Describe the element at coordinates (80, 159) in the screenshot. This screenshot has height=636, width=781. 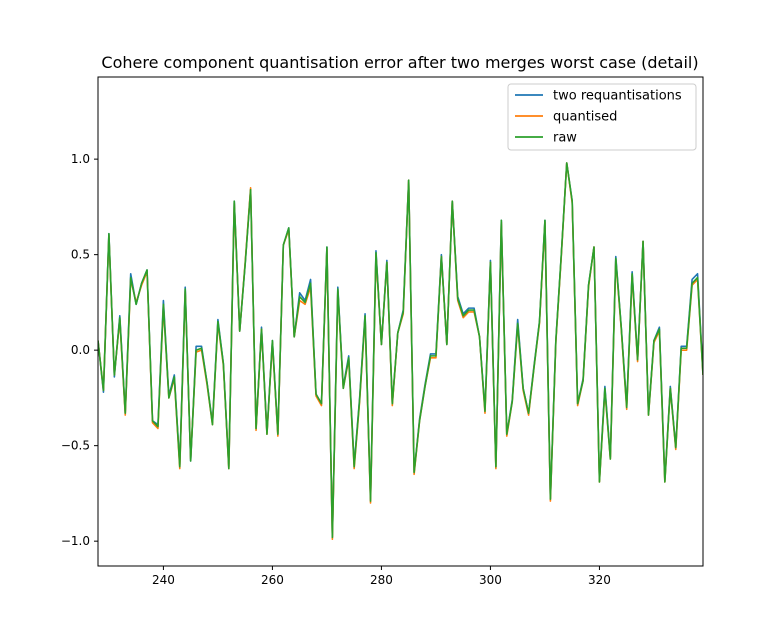
I see `y-tick-label: 1.0` at that location.